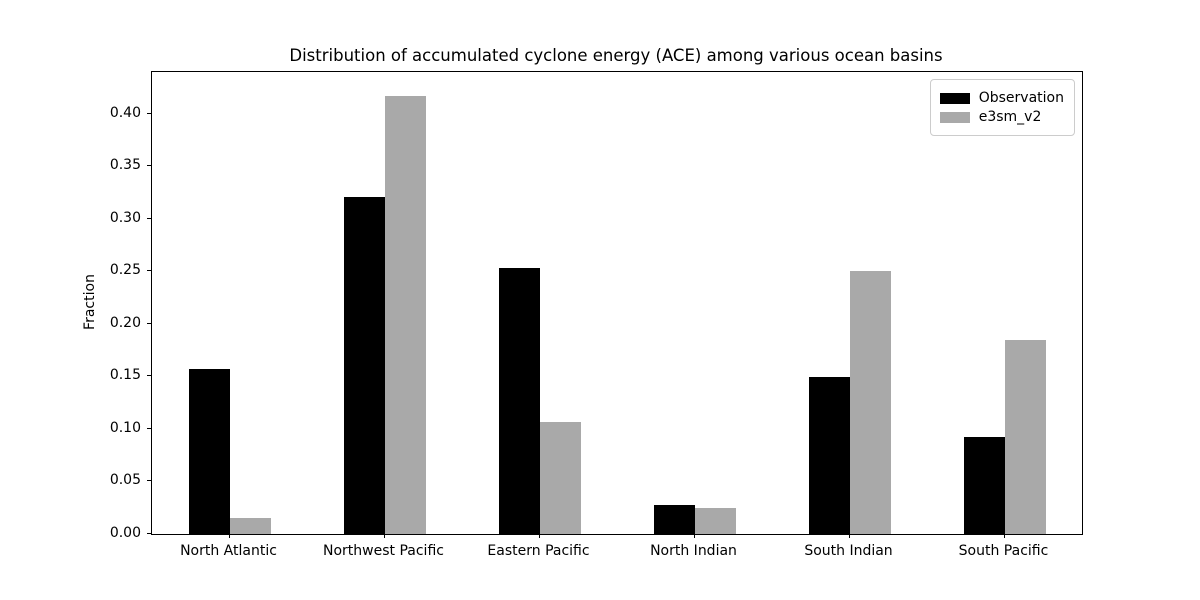 Image resolution: width=1200 pixels, height=600 pixels. What do you see at coordinates (1010, 117) in the screenshot?
I see `legend-label-e3sm-v2: e3sm_v2` at bounding box center [1010, 117].